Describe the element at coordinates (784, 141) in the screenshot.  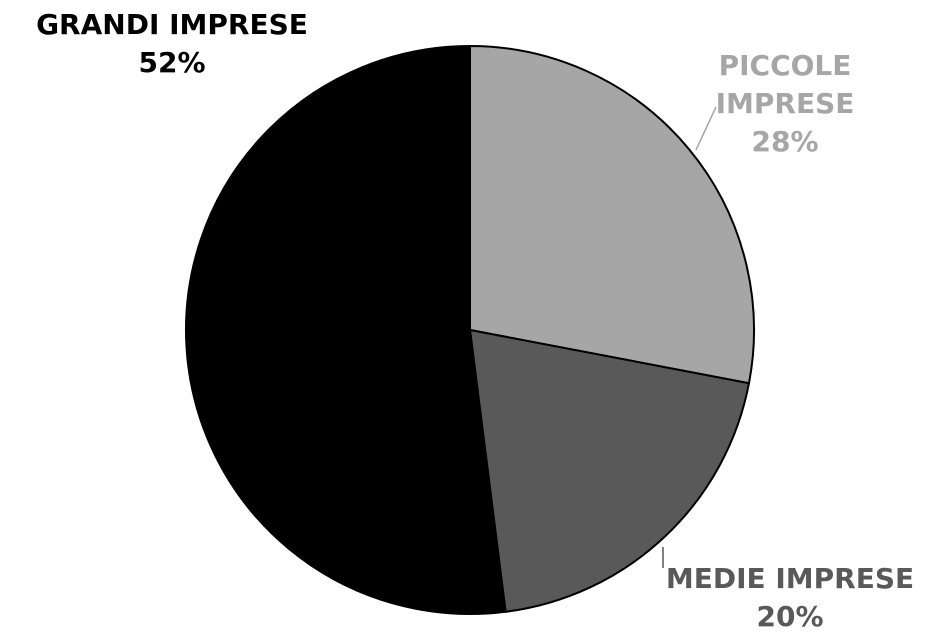
I see `slice-value-label: 28%` at that location.